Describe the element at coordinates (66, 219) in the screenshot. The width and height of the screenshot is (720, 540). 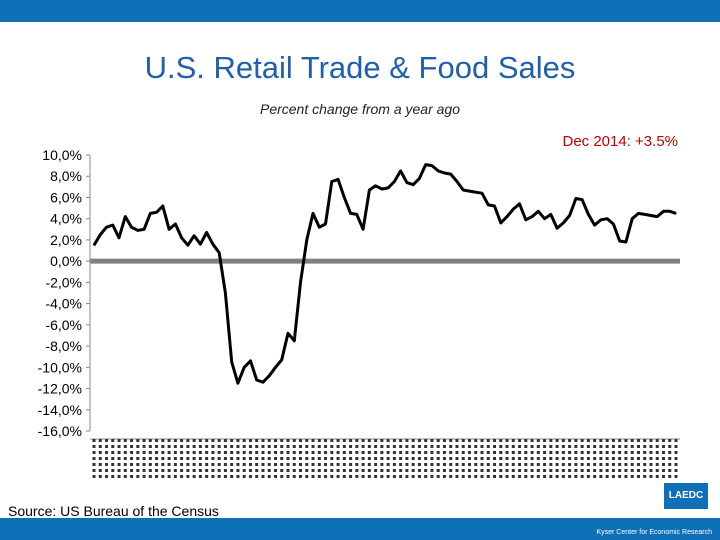
I see `y-tick-label: 4,0%` at that location.